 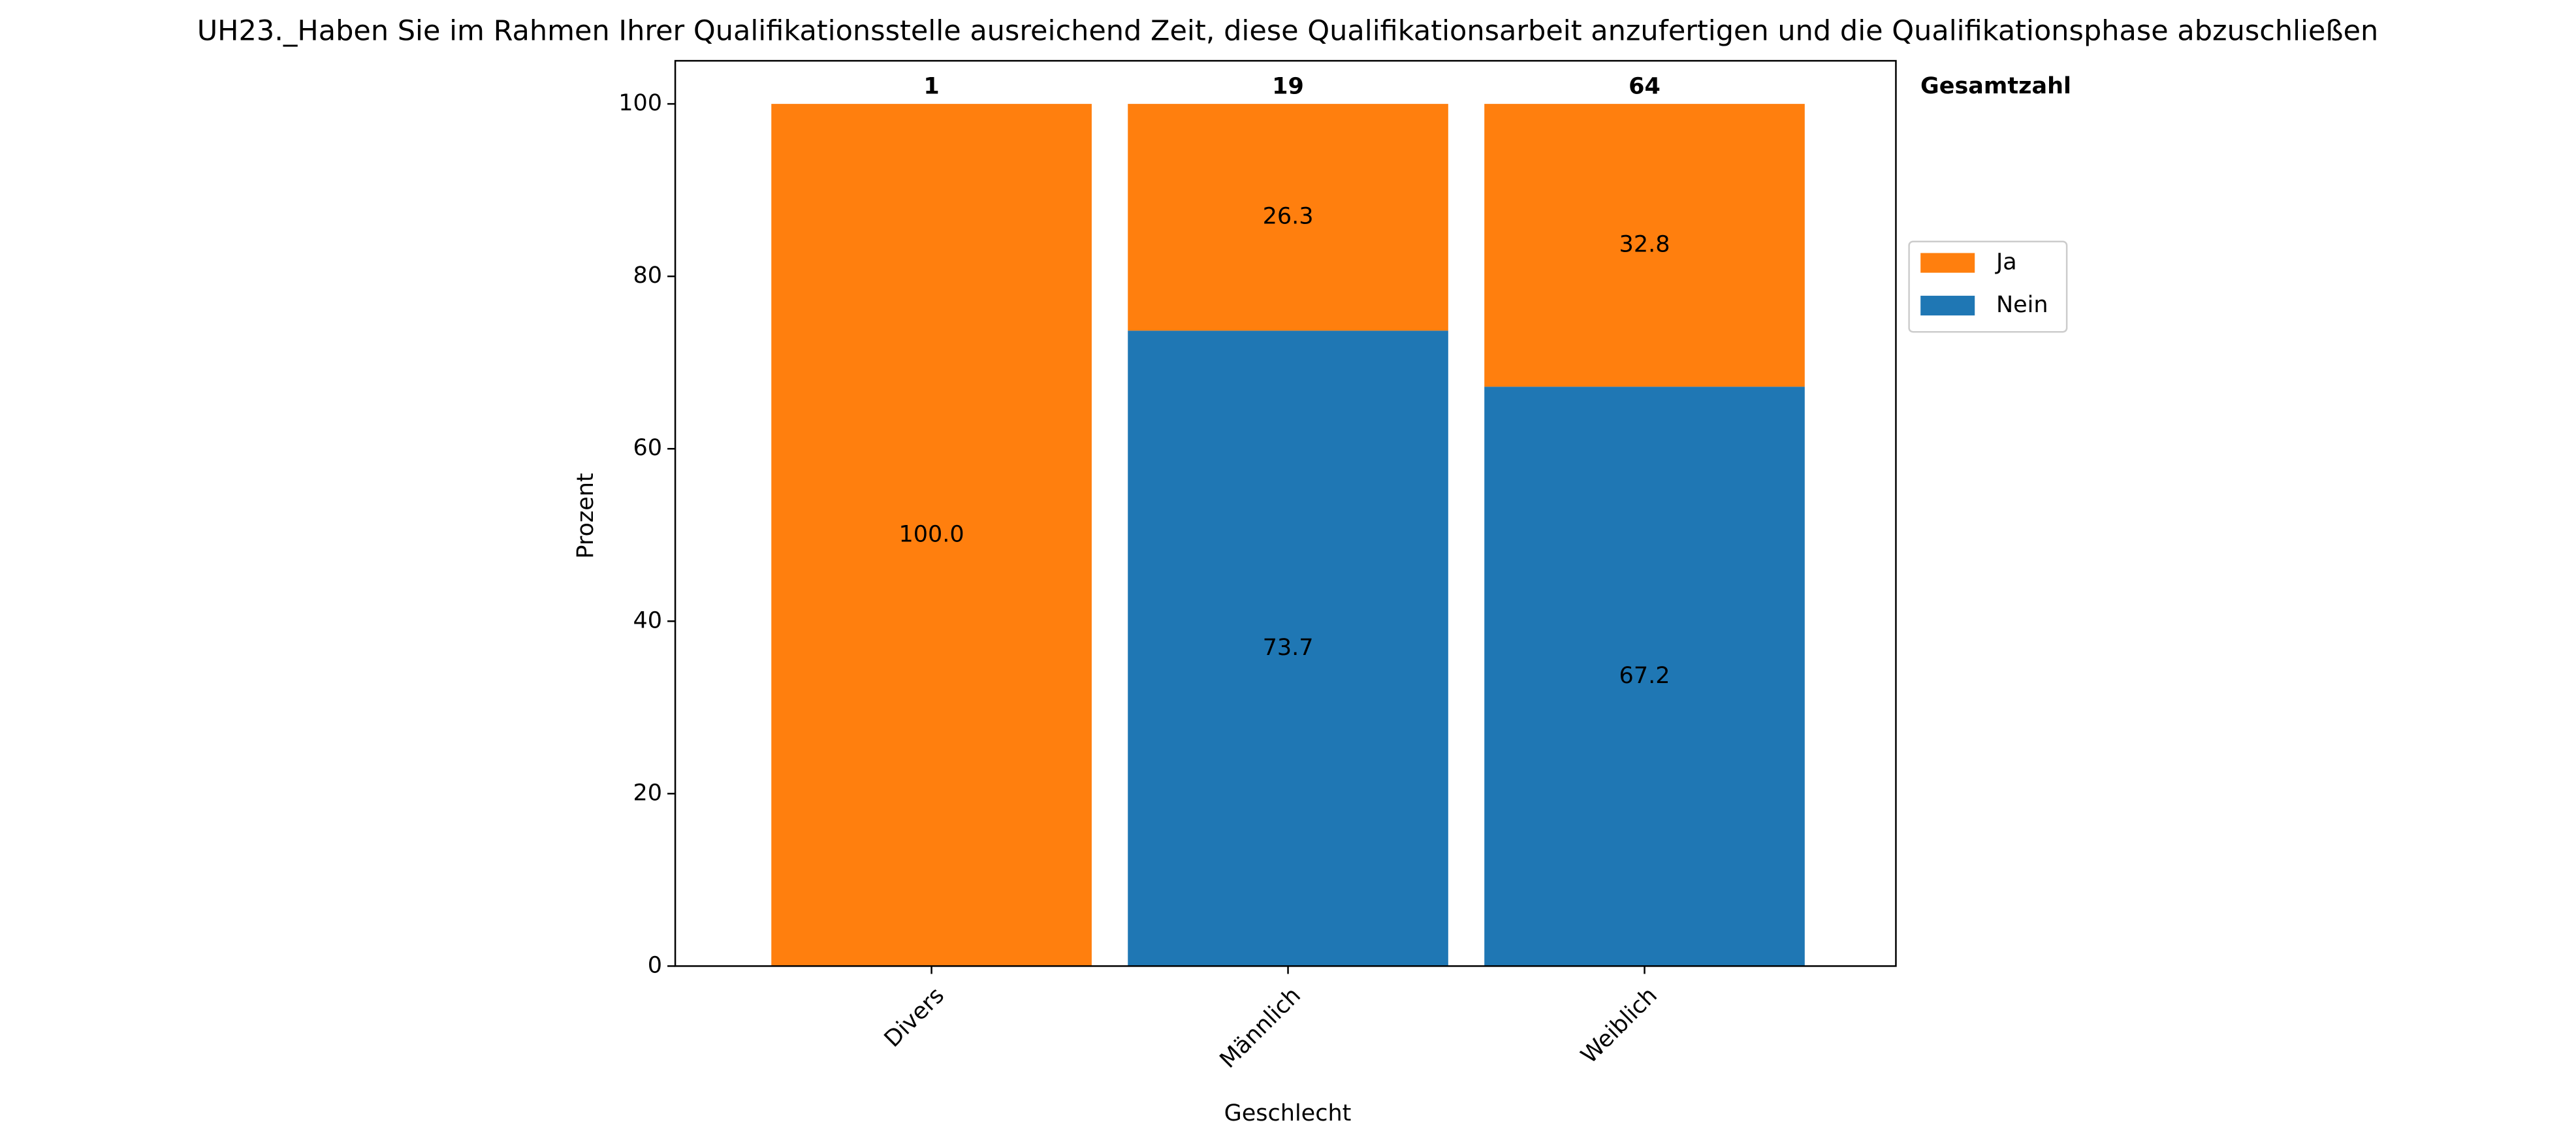 I want to click on legend: Ja Nein, so click(x=1988, y=286).